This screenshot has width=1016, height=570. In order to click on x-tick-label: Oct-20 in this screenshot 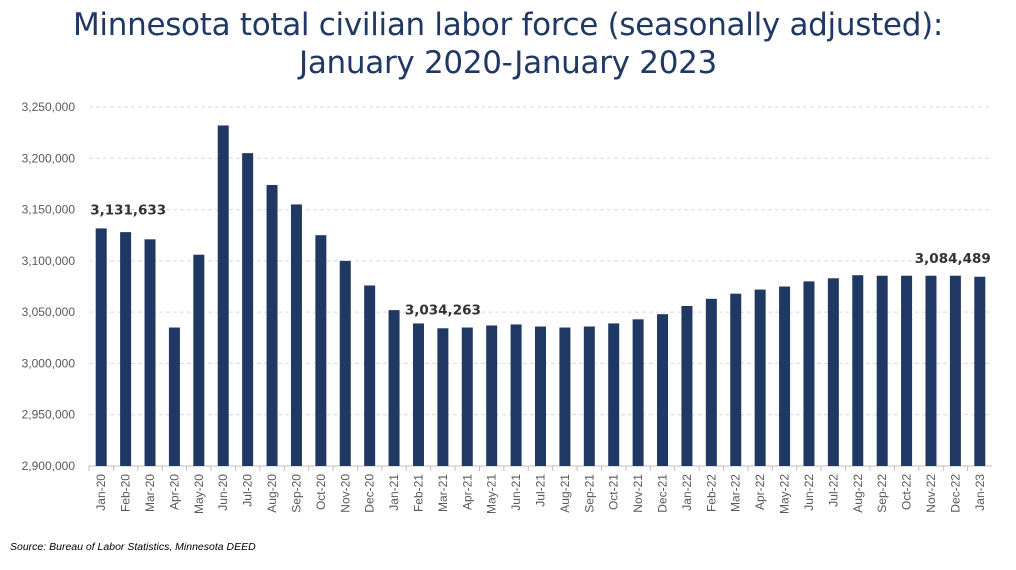, I will do `click(321, 492)`.